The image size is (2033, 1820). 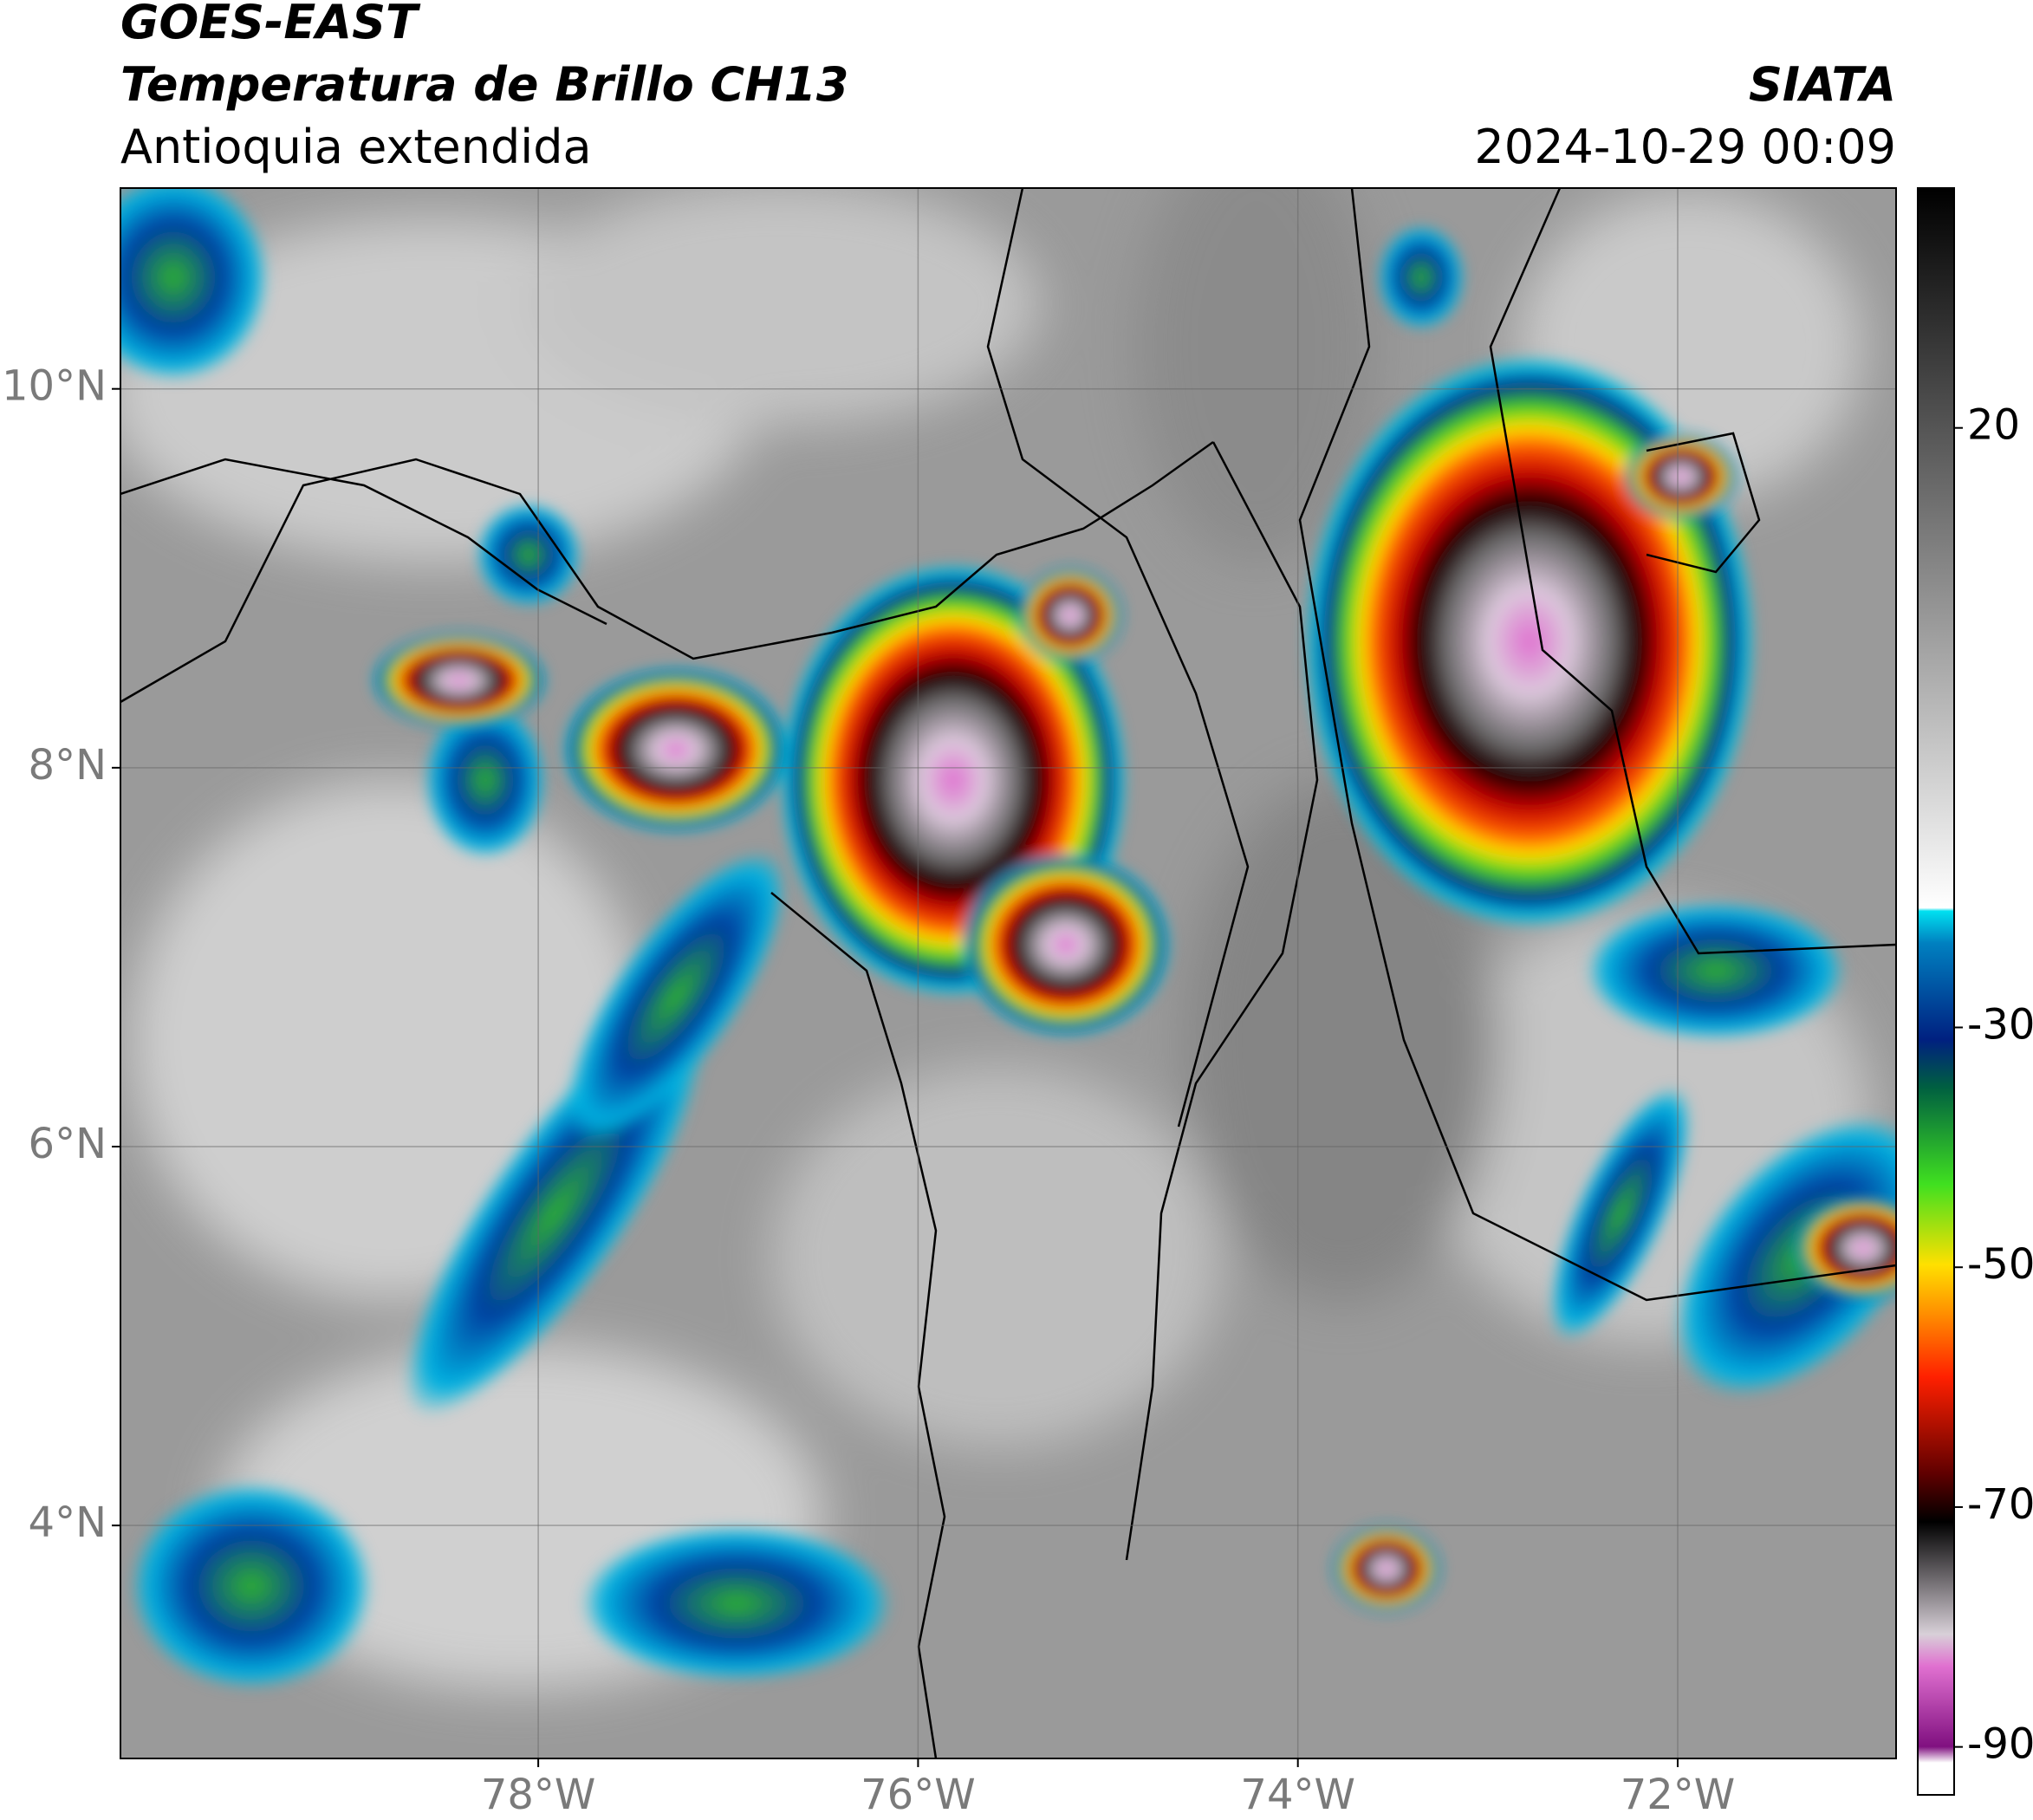 I want to click on timestamp: 2024-10-29 00:09, so click(x=1685, y=147).